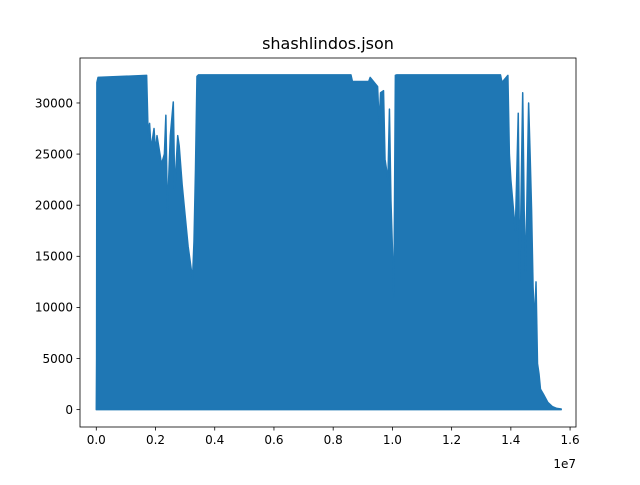 The image size is (640, 485). I want to click on x-tick-label: 0.4, so click(214, 440).